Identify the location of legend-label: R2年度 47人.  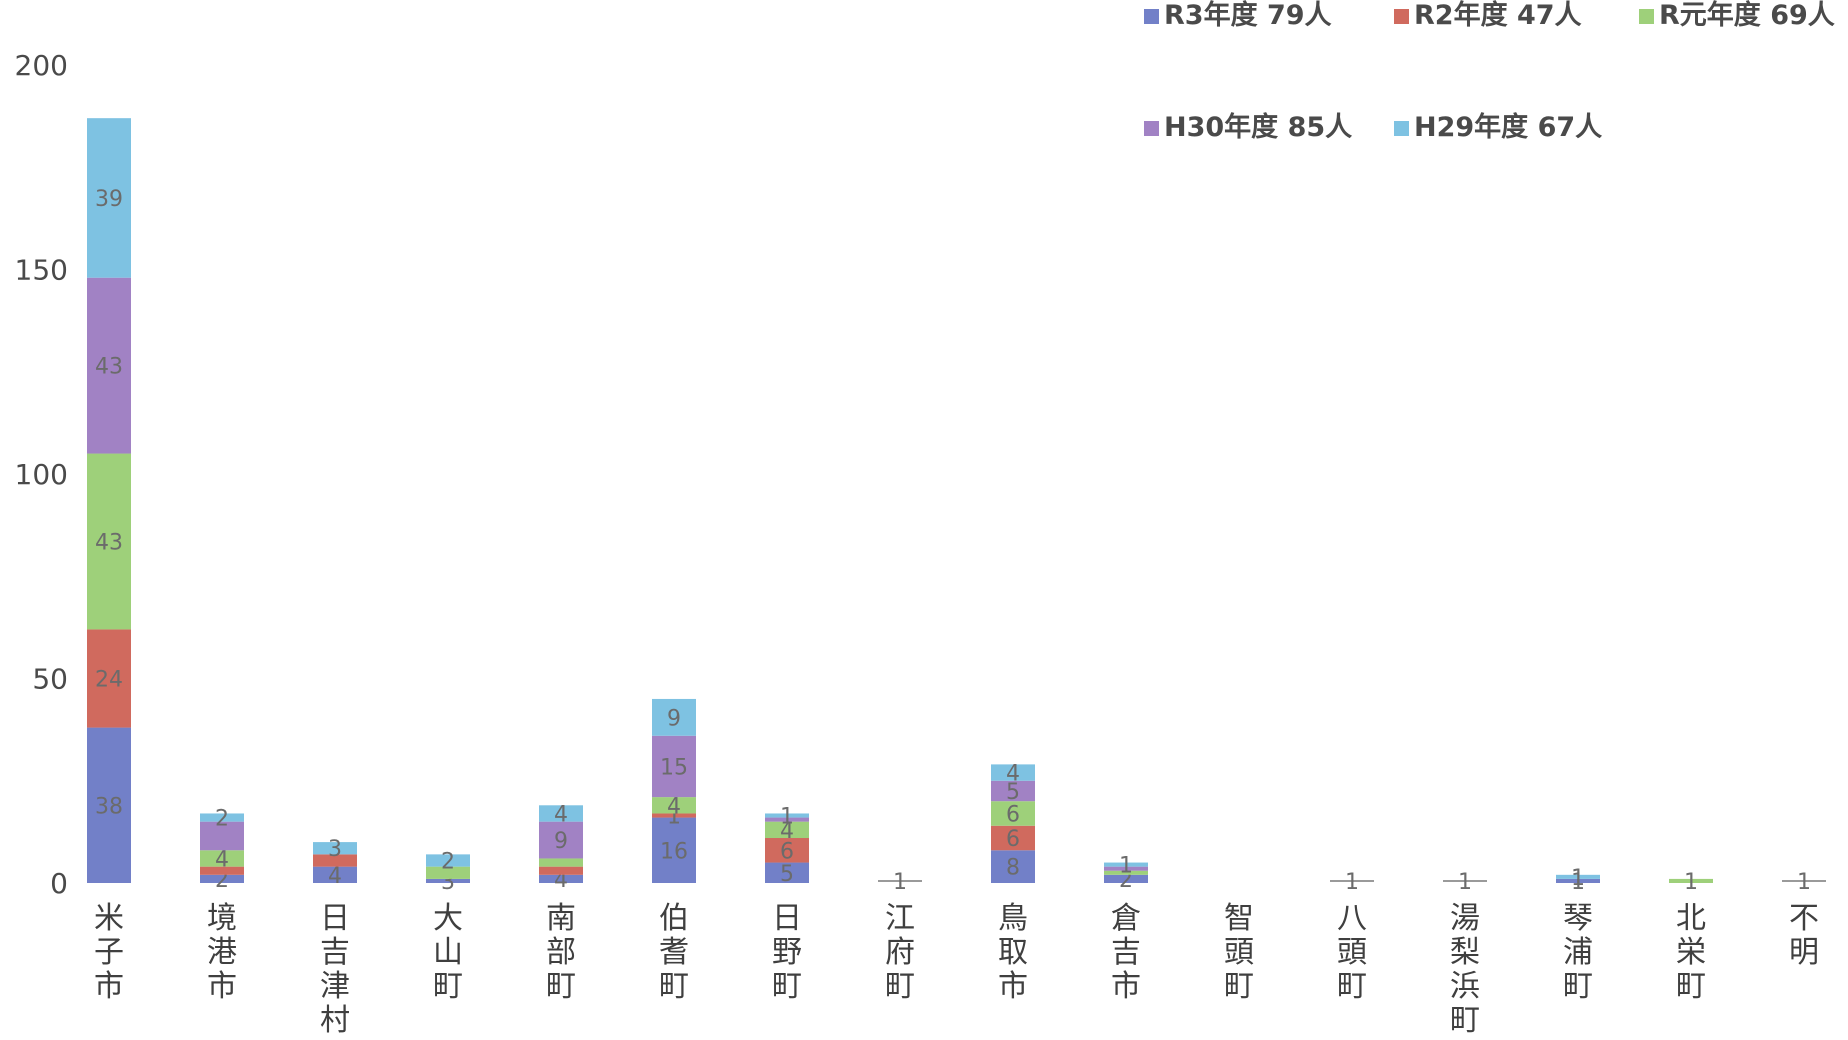
(1498, 15).